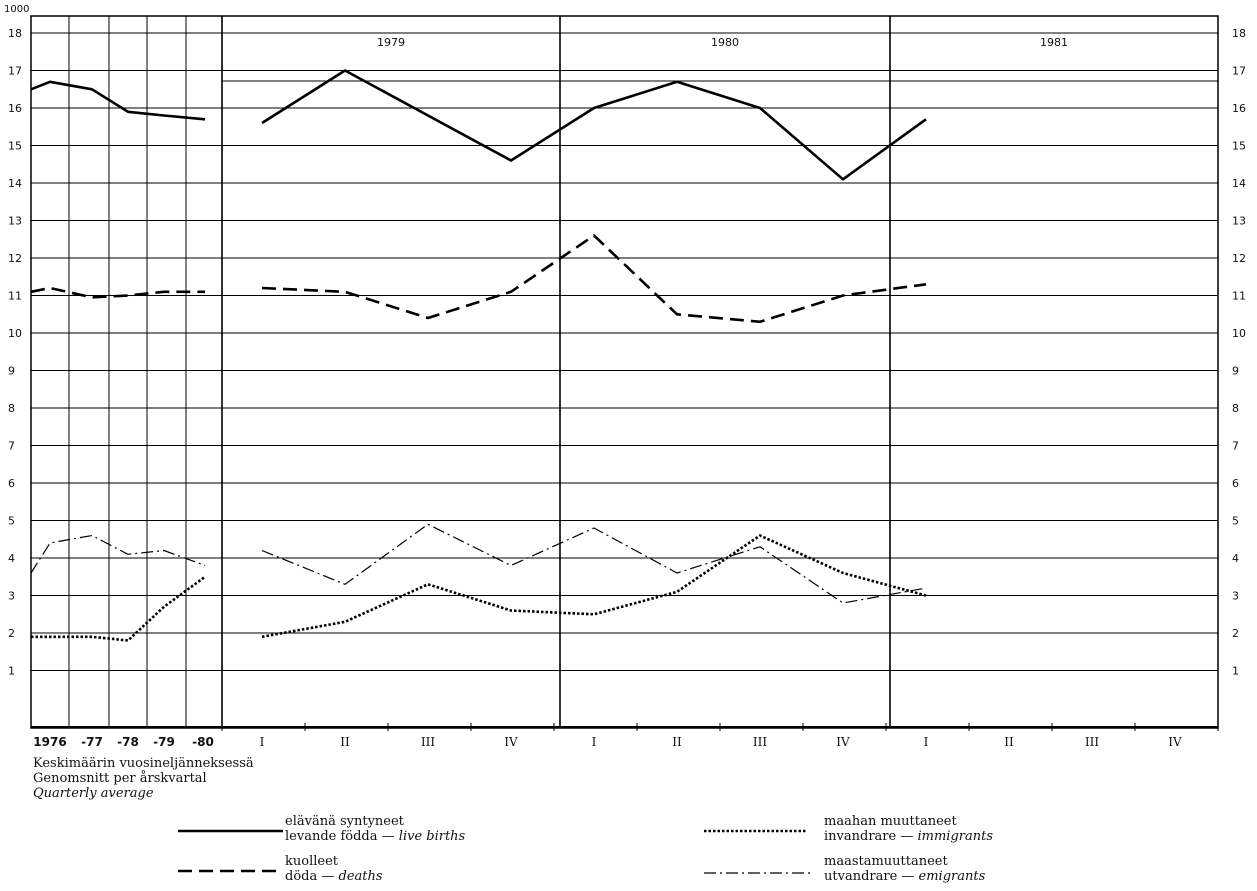  I want to click on y-tick-label-right: 1, so click(1235, 671).